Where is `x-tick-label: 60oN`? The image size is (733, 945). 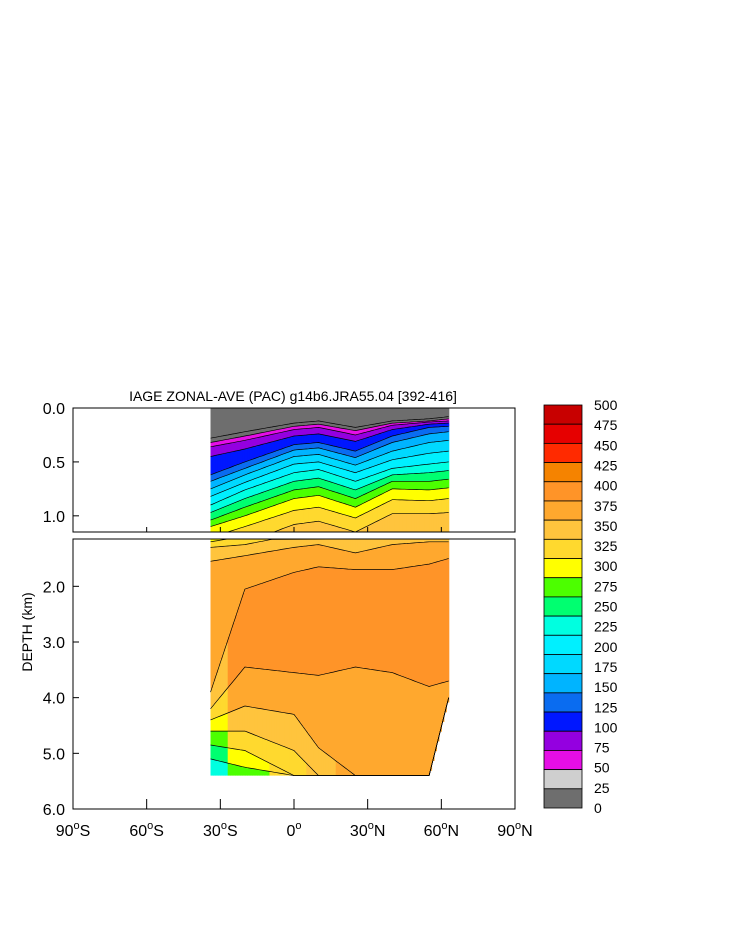 x-tick-label: 60oN is located at coordinates (441, 830).